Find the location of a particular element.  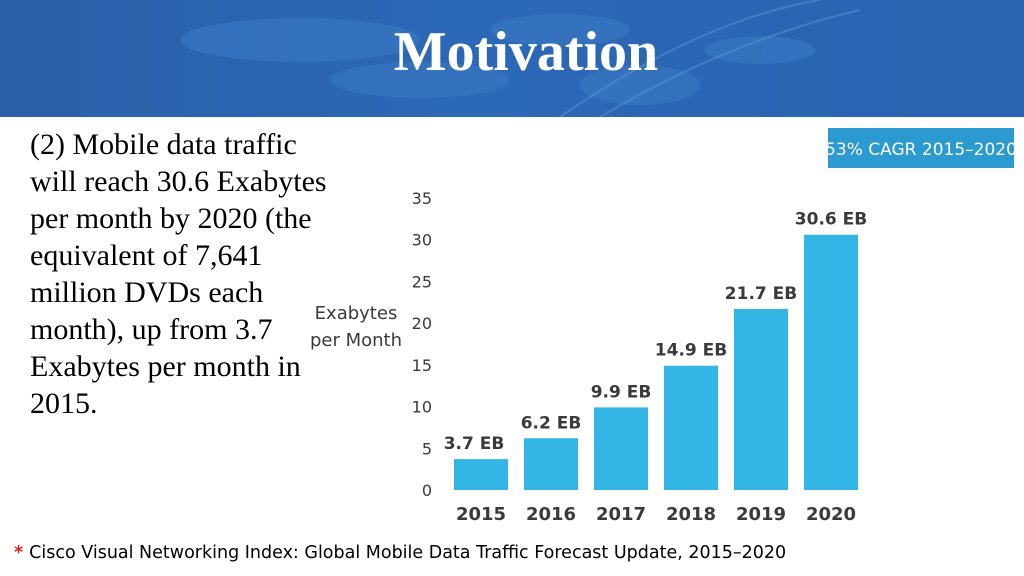

y-tick-label: 5 is located at coordinates (427, 448).